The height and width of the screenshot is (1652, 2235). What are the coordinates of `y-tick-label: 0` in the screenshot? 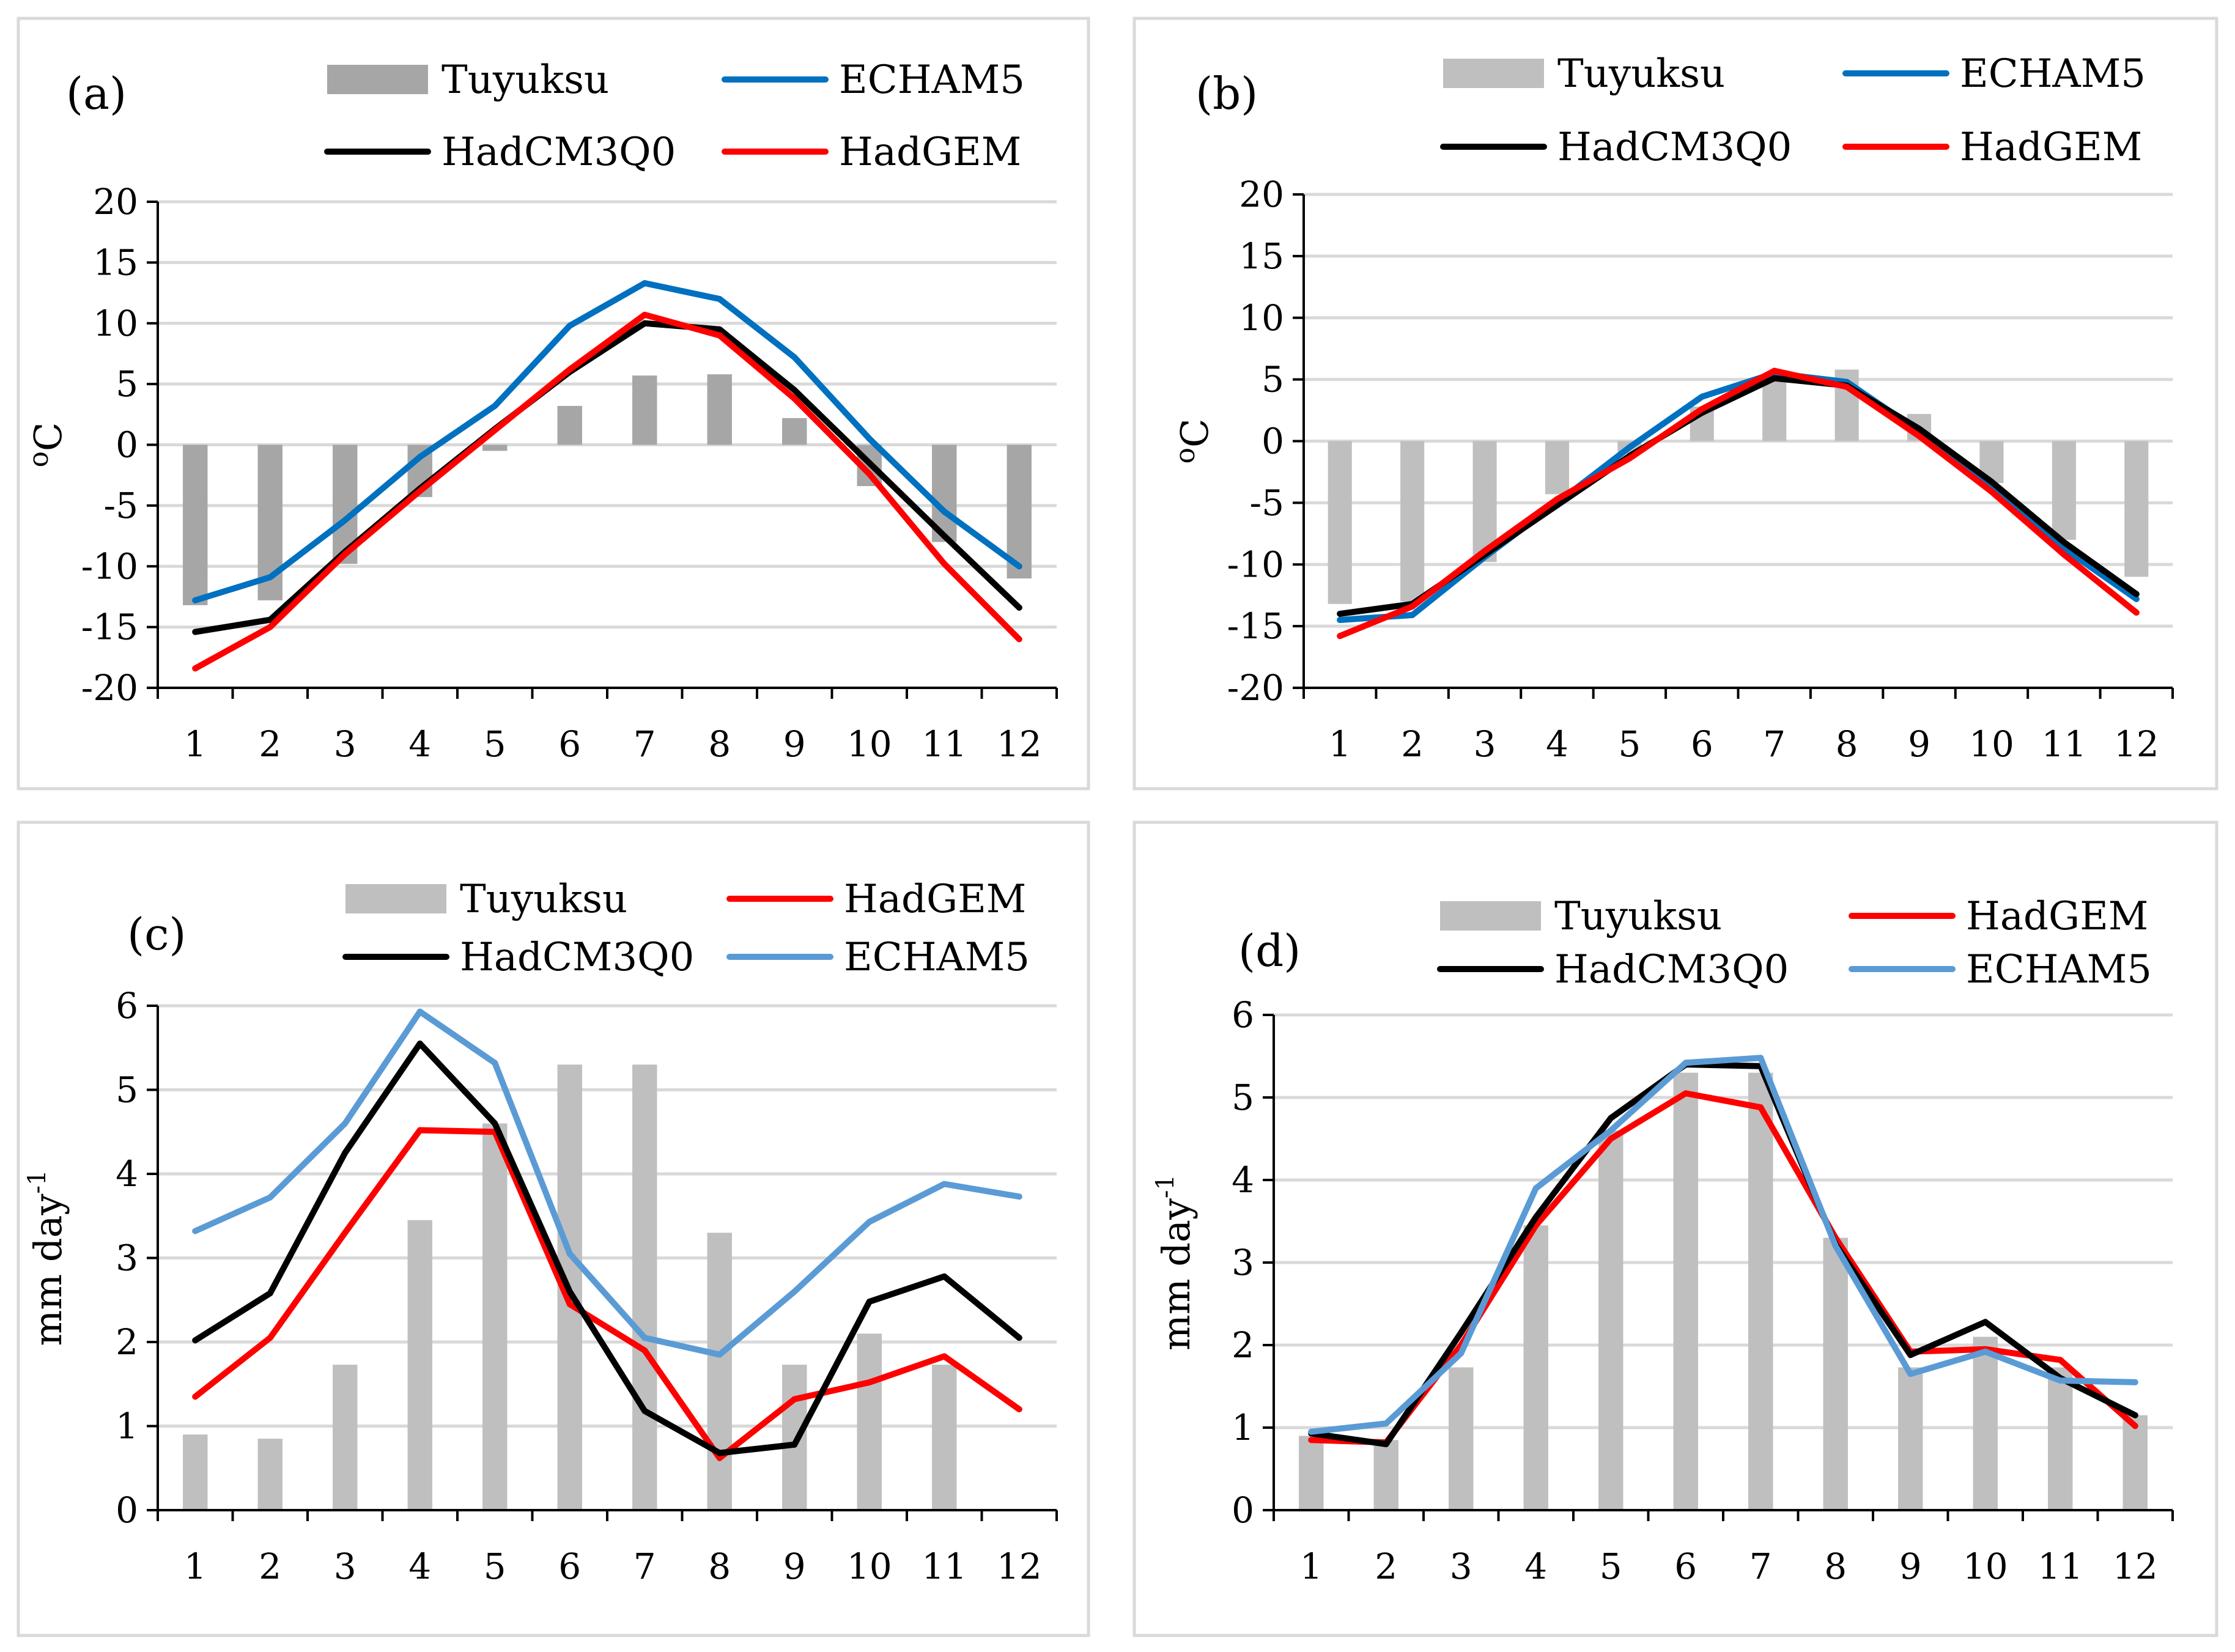 It's located at (127, 445).